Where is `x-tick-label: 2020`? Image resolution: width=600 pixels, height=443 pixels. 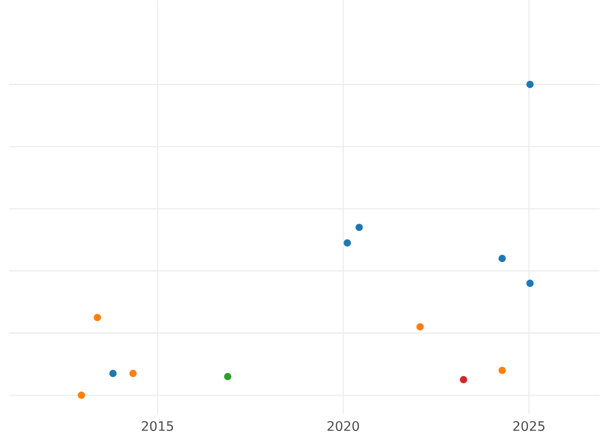 x-tick-label: 2020 is located at coordinates (343, 425).